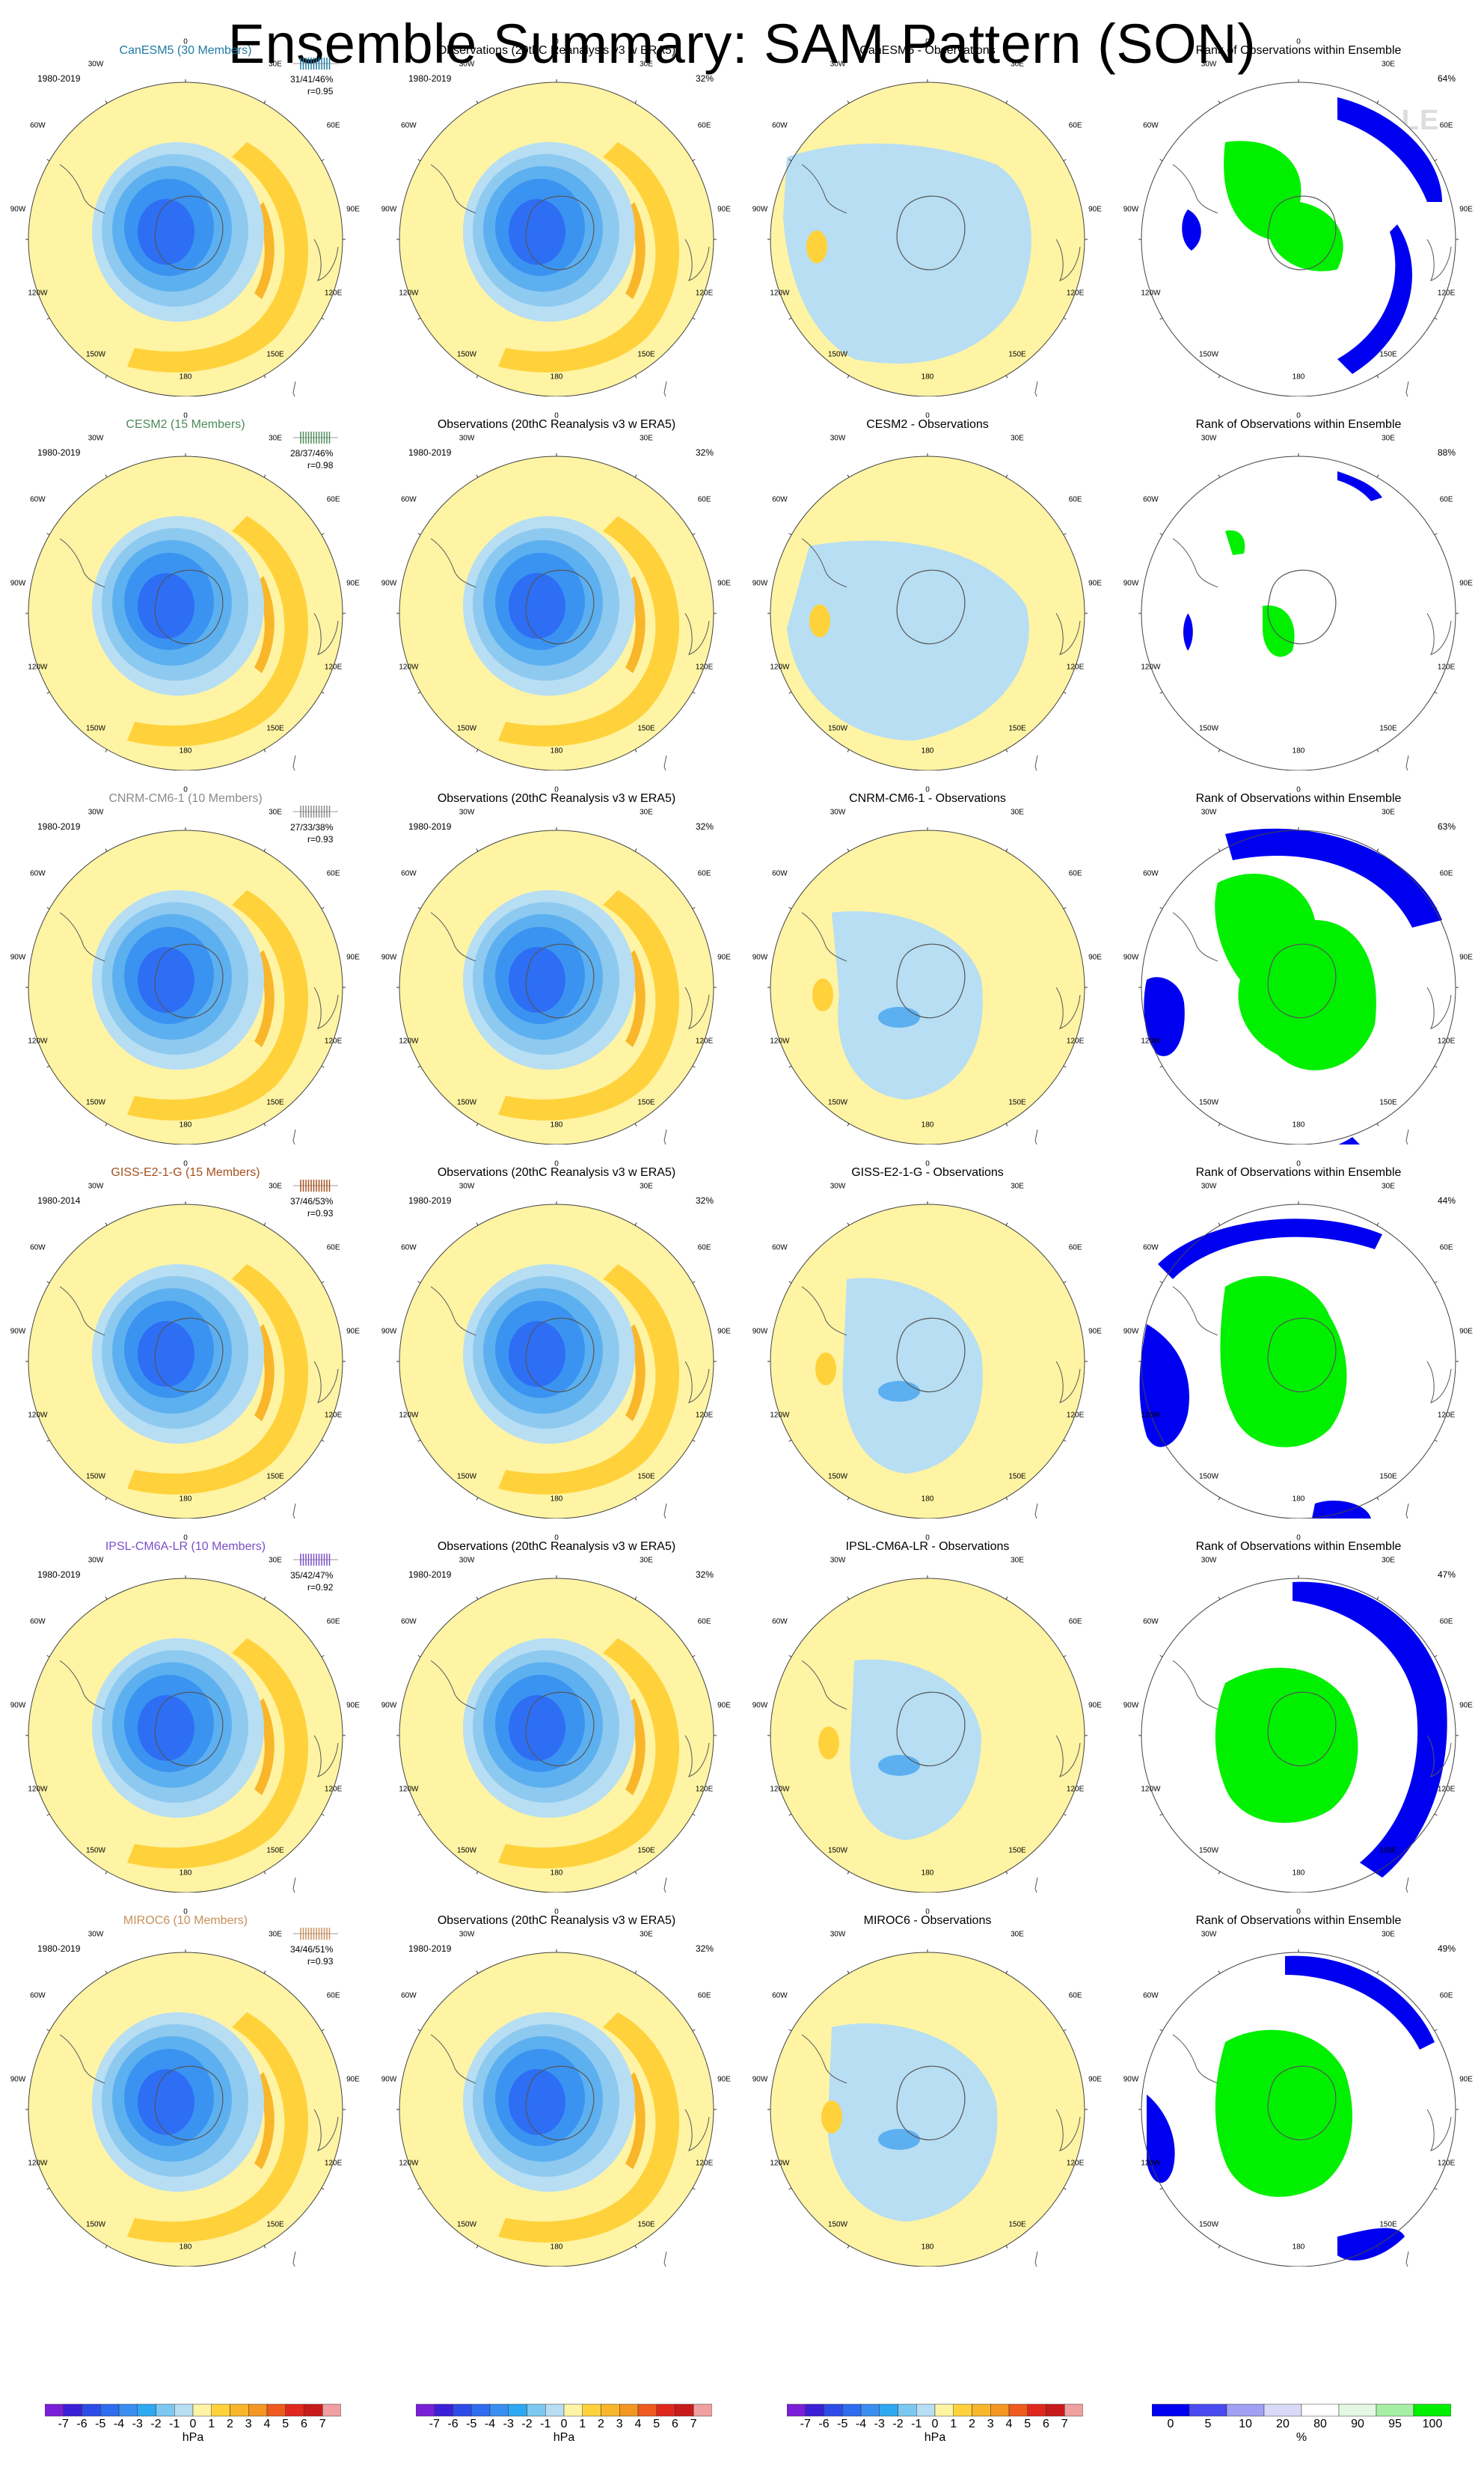  Describe the element at coordinates (824, 2424) in the screenshot. I see `colorbar-tick-label: -6` at that location.